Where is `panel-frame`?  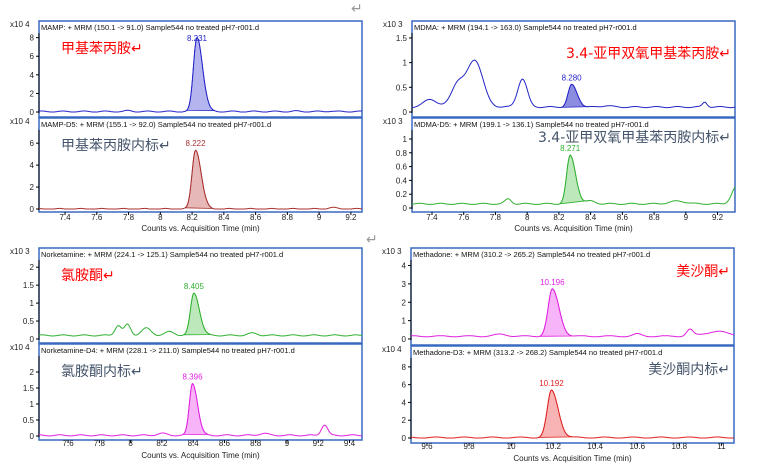
panel-frame is located at coordinates (572, 296).